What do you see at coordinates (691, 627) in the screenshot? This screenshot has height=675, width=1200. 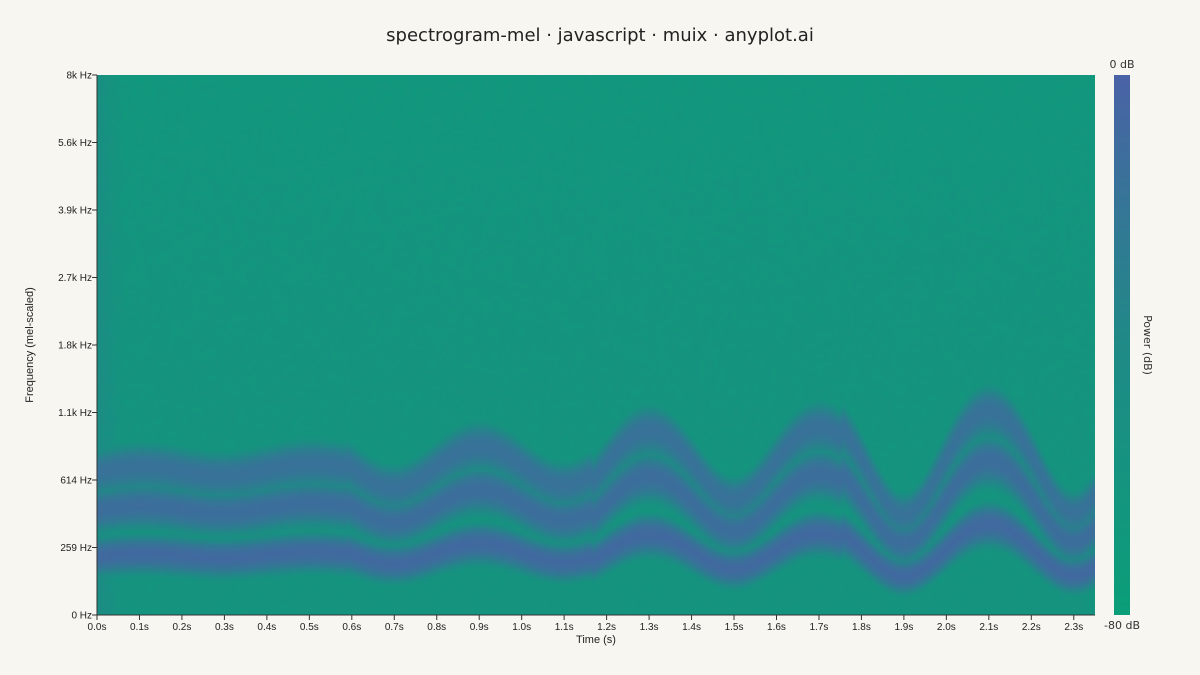 I see `x-tick-label: 1.4s` at bounding box center [691, 627].